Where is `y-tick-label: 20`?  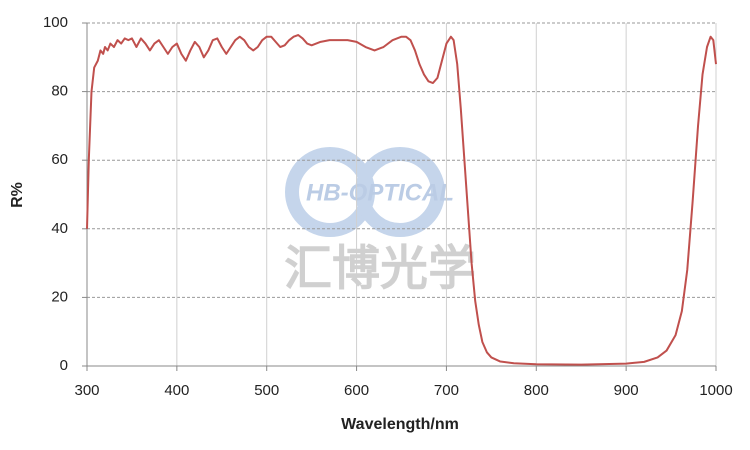
y-tick-label: 20 is located at coordinates (59, 296).